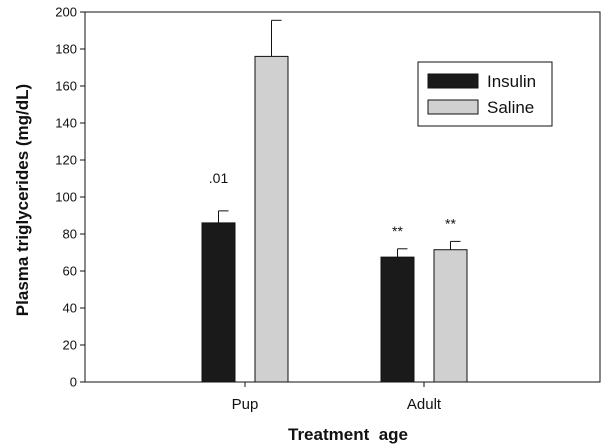 Image resolution: width=613 pixels, height=447 pixels. What do you see at coordinates (453, 81) in the screenshot?
I see `legend-swatch-insulin` at bounding box center [453, 81].